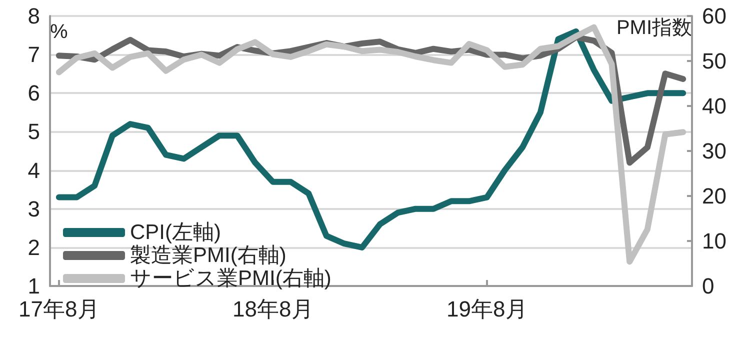 The width and height of the screenshot is (751, 340). I want to click on y-tick-label: 4, so click(34, 170).